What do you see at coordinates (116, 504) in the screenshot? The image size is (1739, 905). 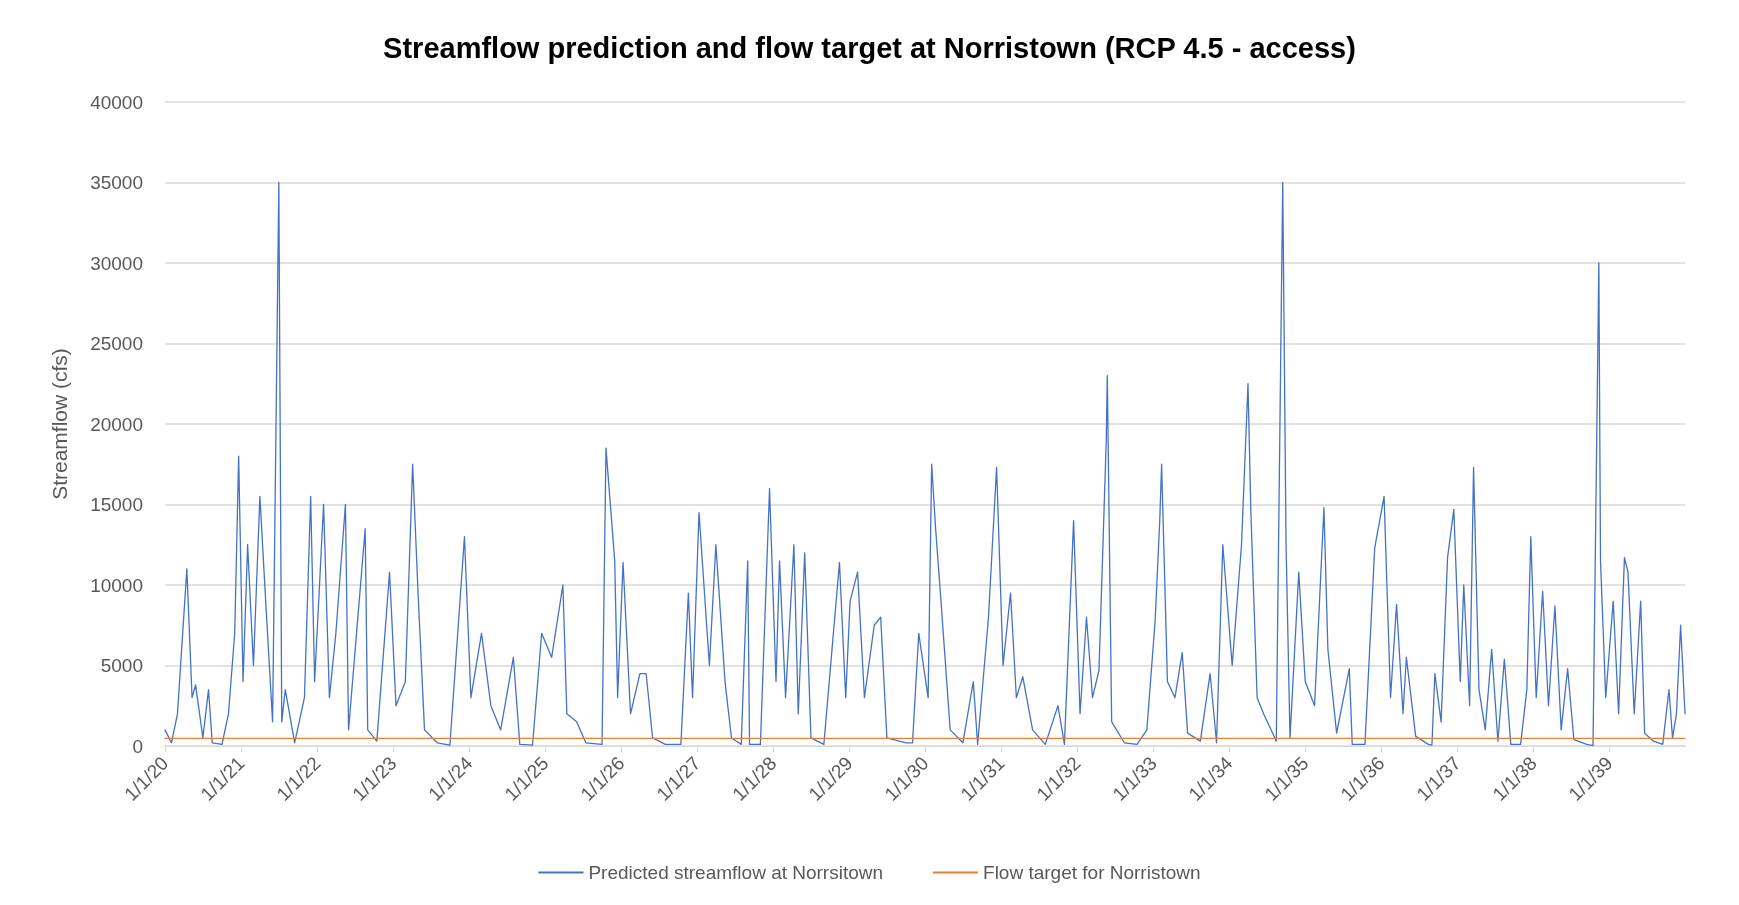 I see `y-tick-label: 15000` at bounding box center [116, 504].